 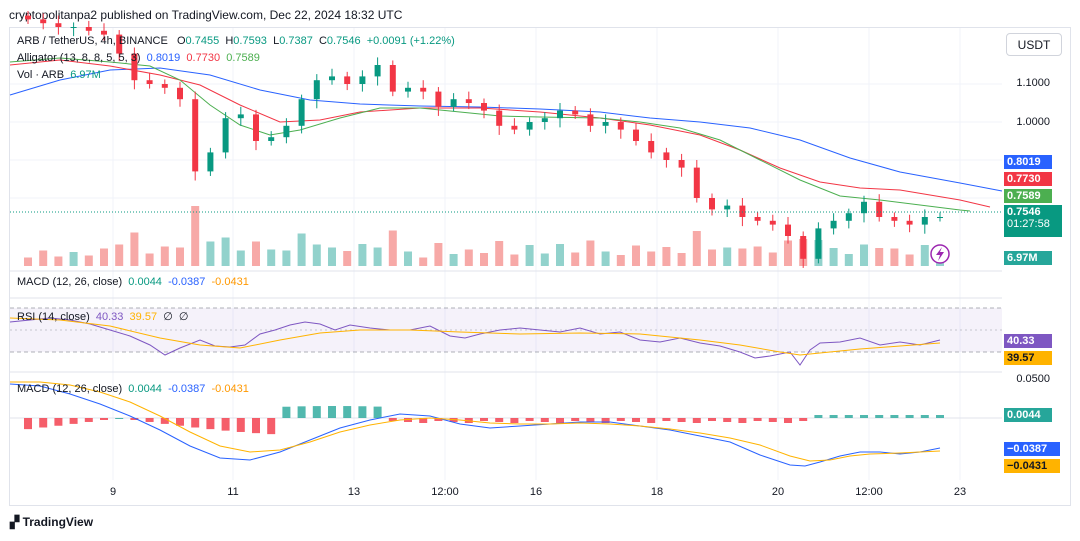 I want to click on lips-price-tag: 0.7589, so click(x=1028, y=196).